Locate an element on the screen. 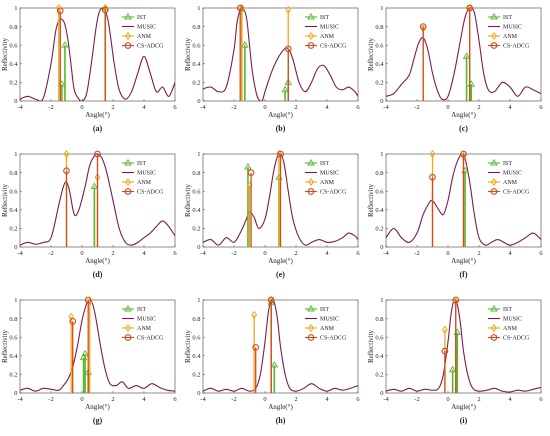 This screenshot has height=436, width=550. panel-label: (h) is located at coordinates (281, 420).